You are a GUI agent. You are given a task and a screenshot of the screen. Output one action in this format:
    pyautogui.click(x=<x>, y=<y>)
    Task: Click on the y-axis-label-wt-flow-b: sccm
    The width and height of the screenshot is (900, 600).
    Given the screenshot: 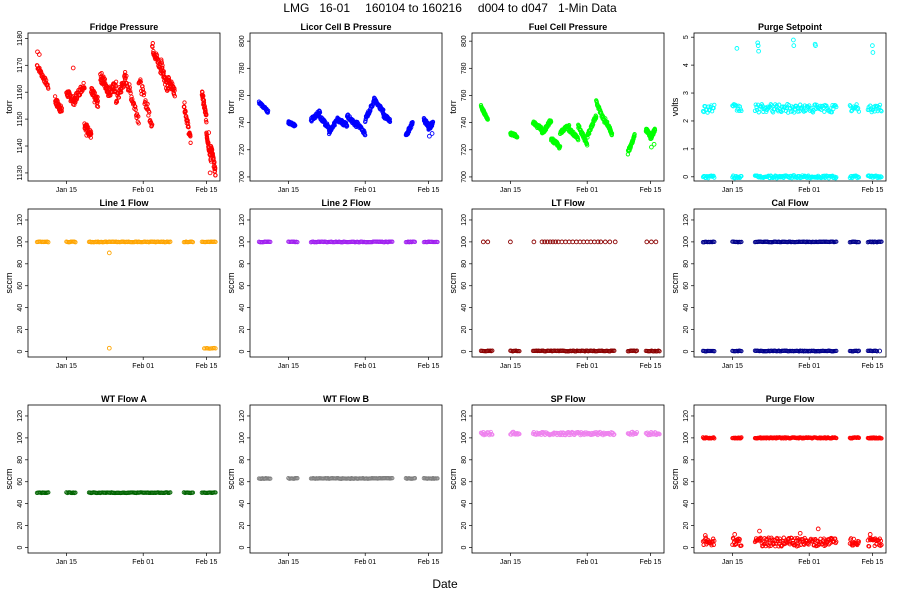 What is the action you would take?
    pyautogui.click(x=231, y=479)
    